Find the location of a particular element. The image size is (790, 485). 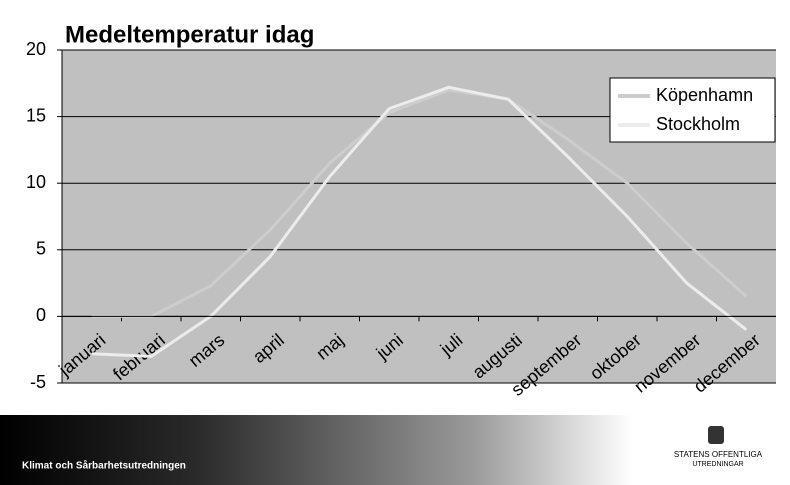

y-tick-label: 15 is located at coordinates (36, 115).